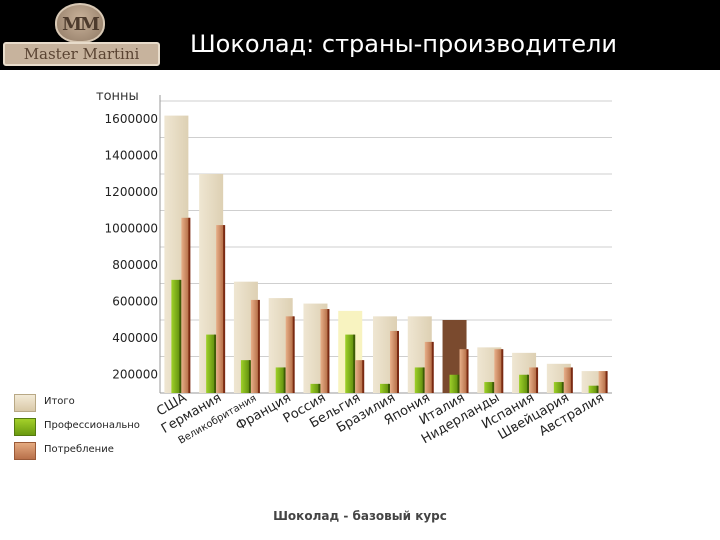  What do you see at coordinates (92, 425) in the screenshot?
I see `legend-label-professional: Профессионально` at bounding box center [92, 425].